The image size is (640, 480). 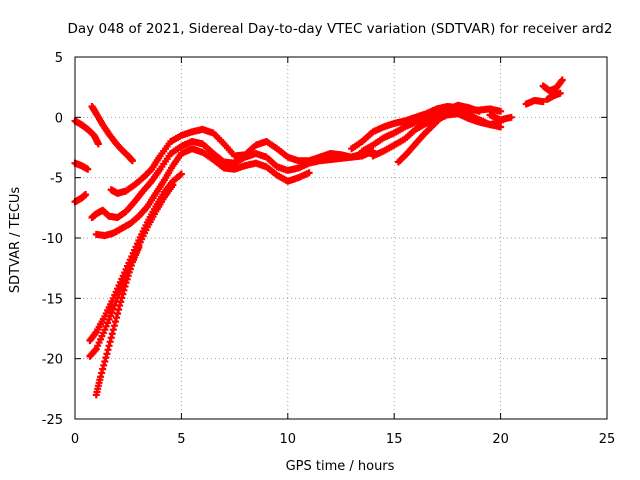 I want to click on x-tick-label: 10, so click(x=288, y=439).